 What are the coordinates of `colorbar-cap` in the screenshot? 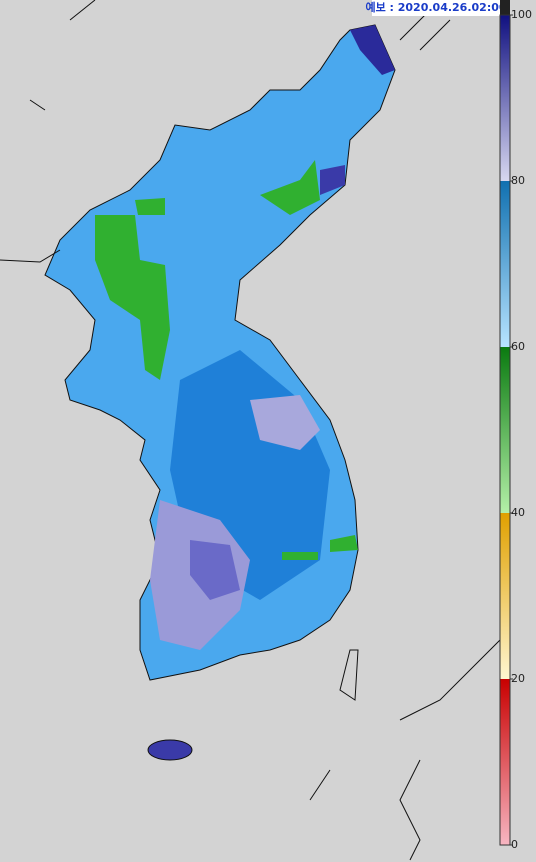 It's located at (505, 7).